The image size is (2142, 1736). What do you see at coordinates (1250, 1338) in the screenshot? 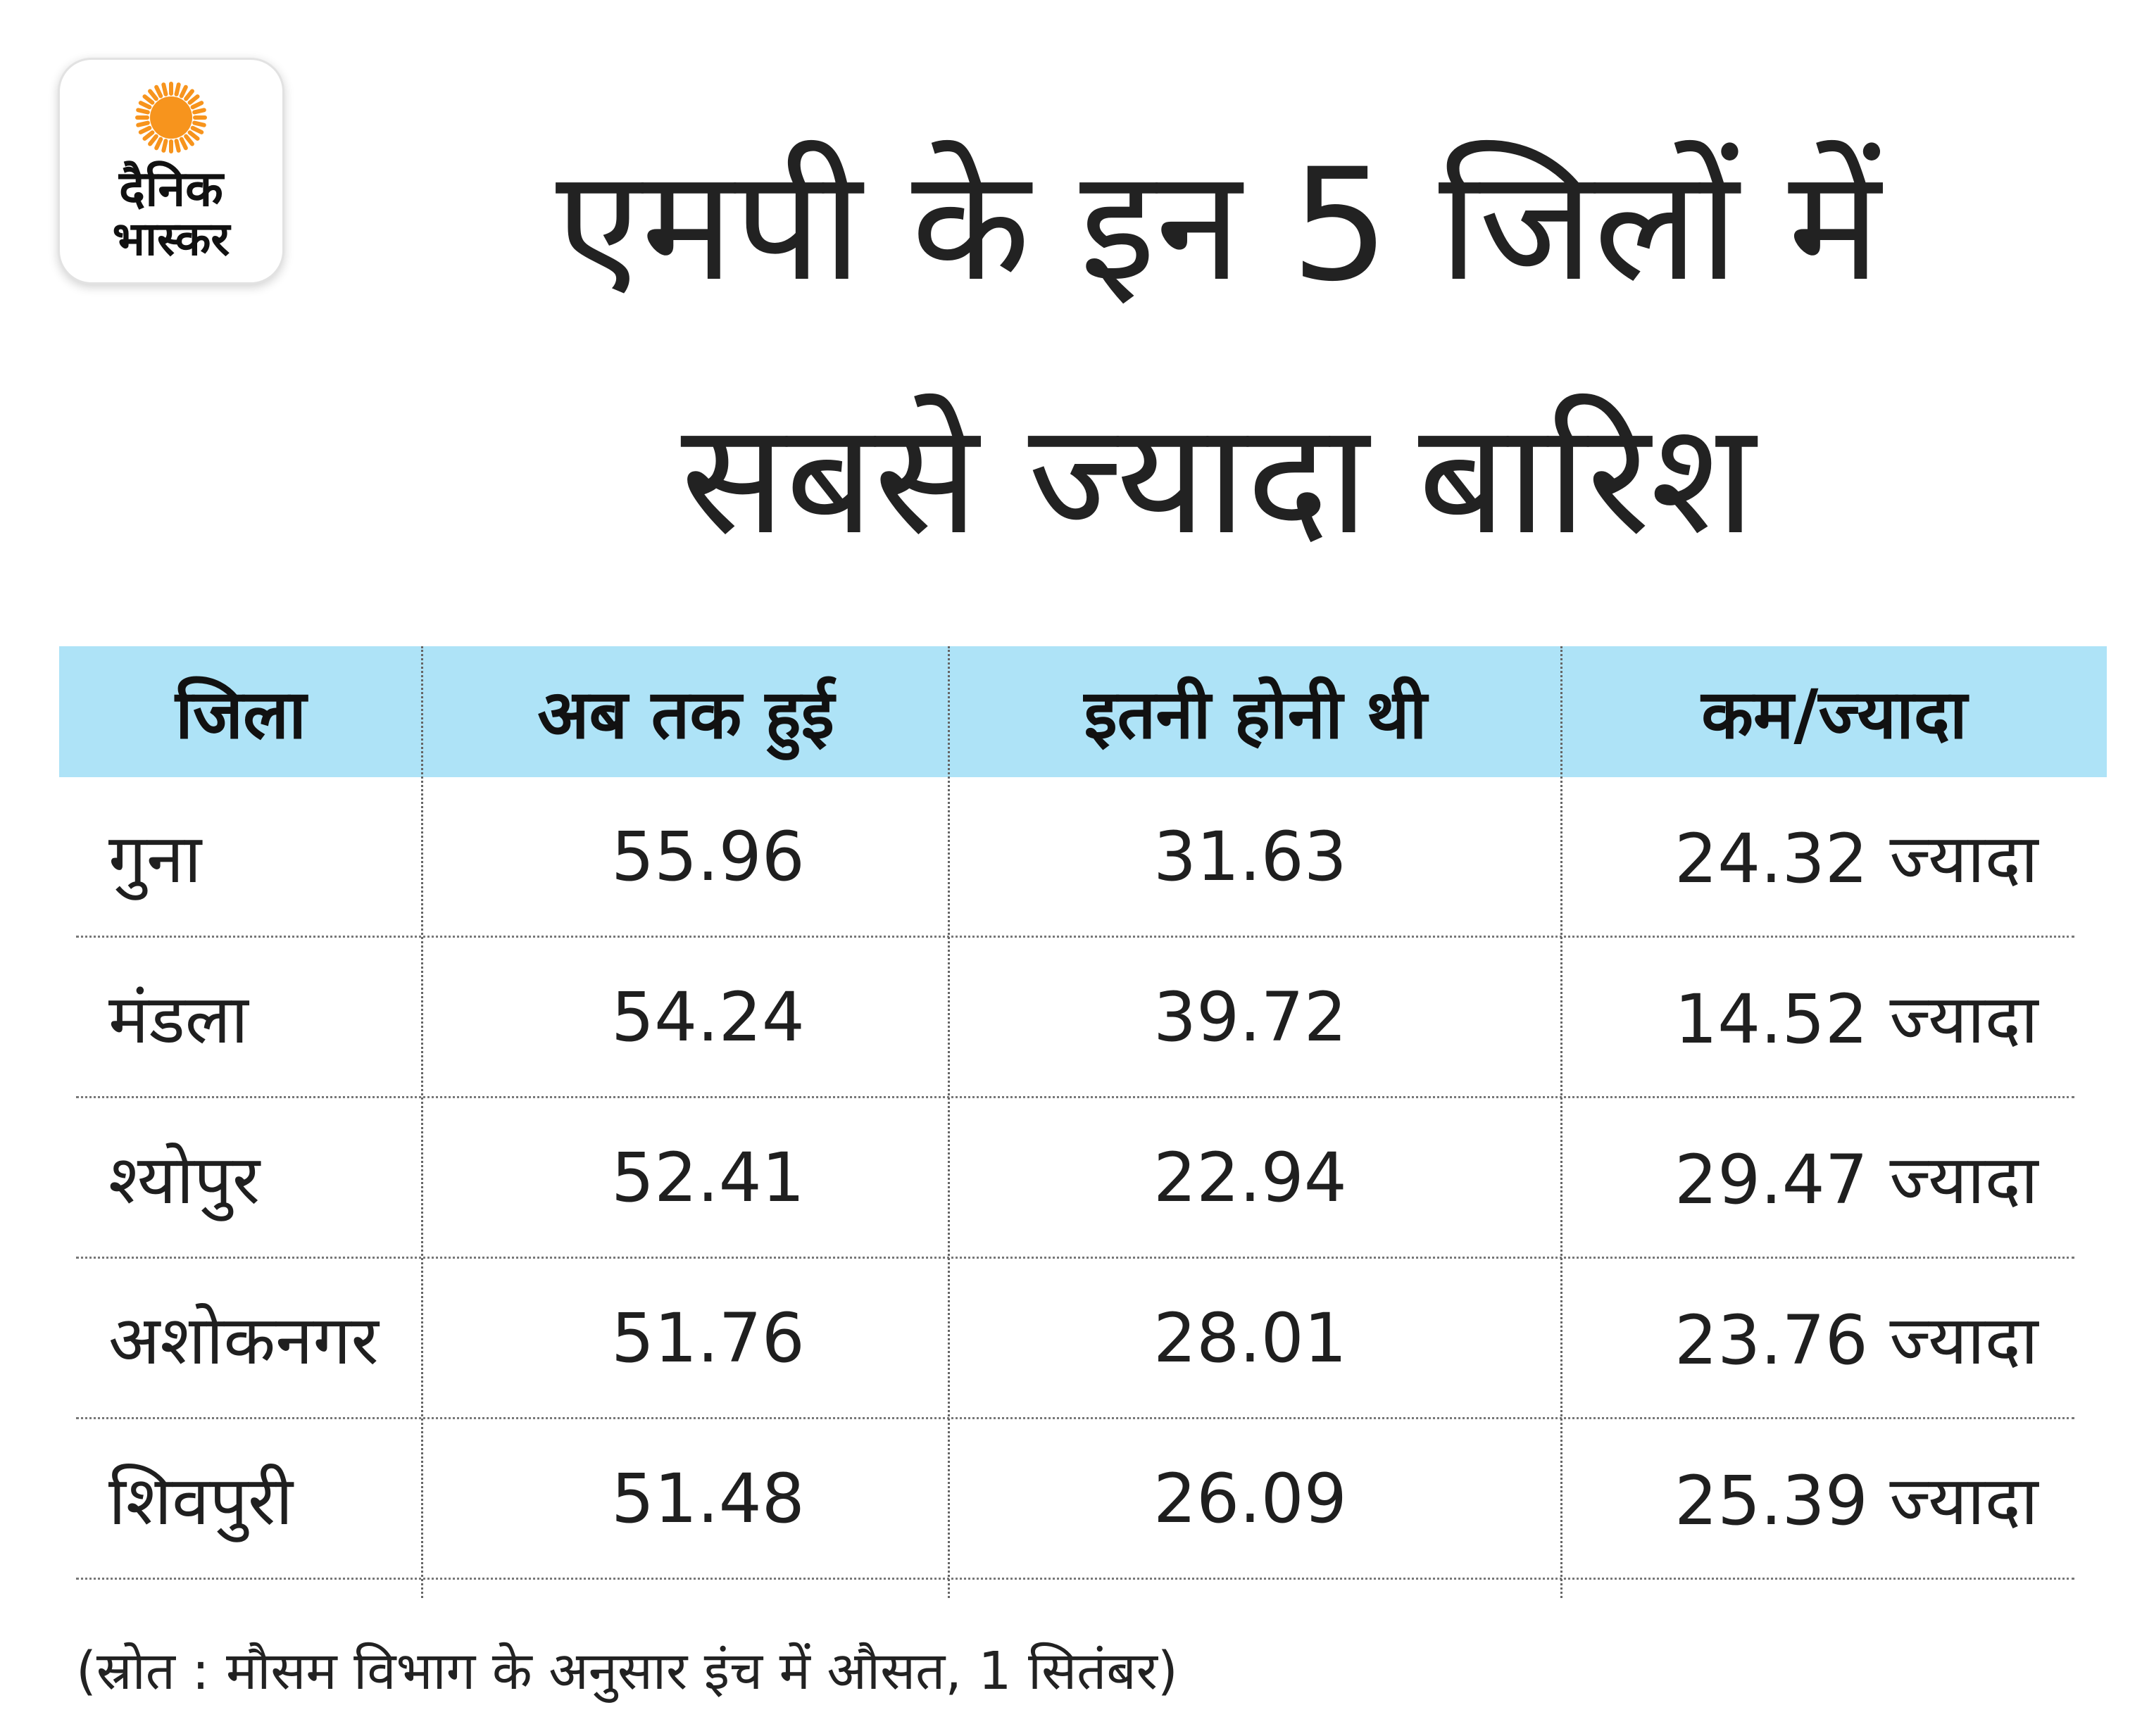
I see `cell-expected: 28.01` at bounding box center [1250, 1338].